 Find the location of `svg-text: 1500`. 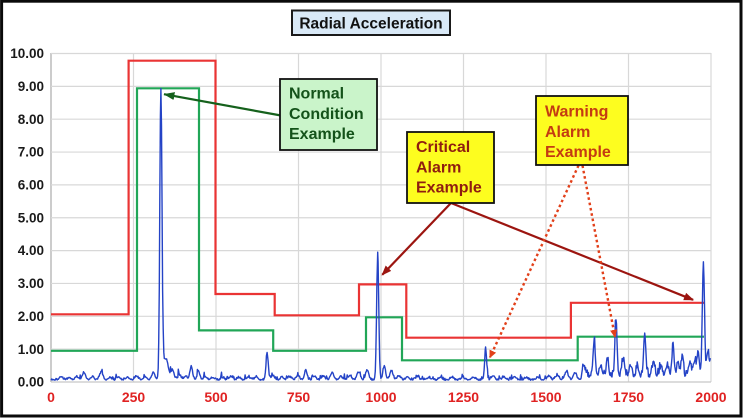

svg-text: 1500 is located at coordinates (545, 397).